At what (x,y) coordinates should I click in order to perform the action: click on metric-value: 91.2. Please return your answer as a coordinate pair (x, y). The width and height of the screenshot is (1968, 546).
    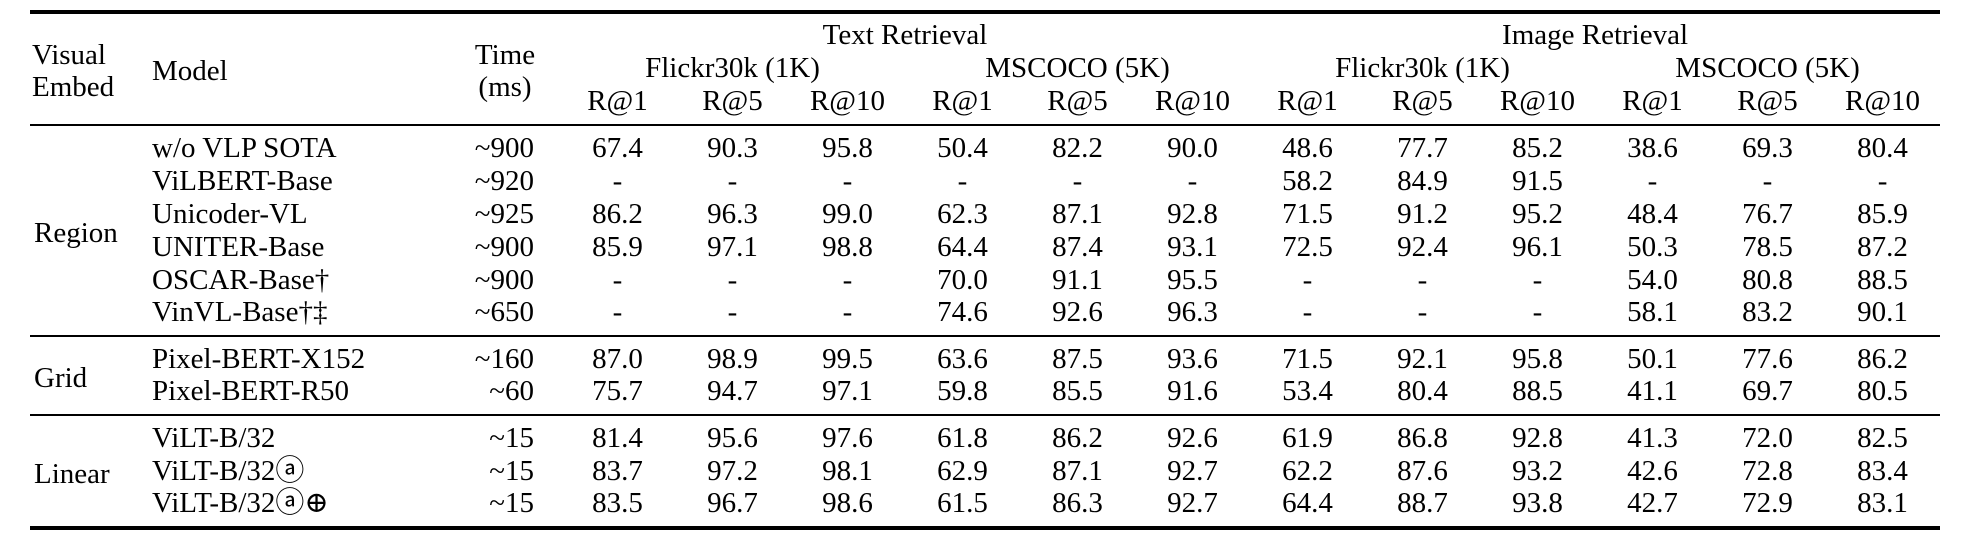
    Looking at the image, I should click on (1422, 213).